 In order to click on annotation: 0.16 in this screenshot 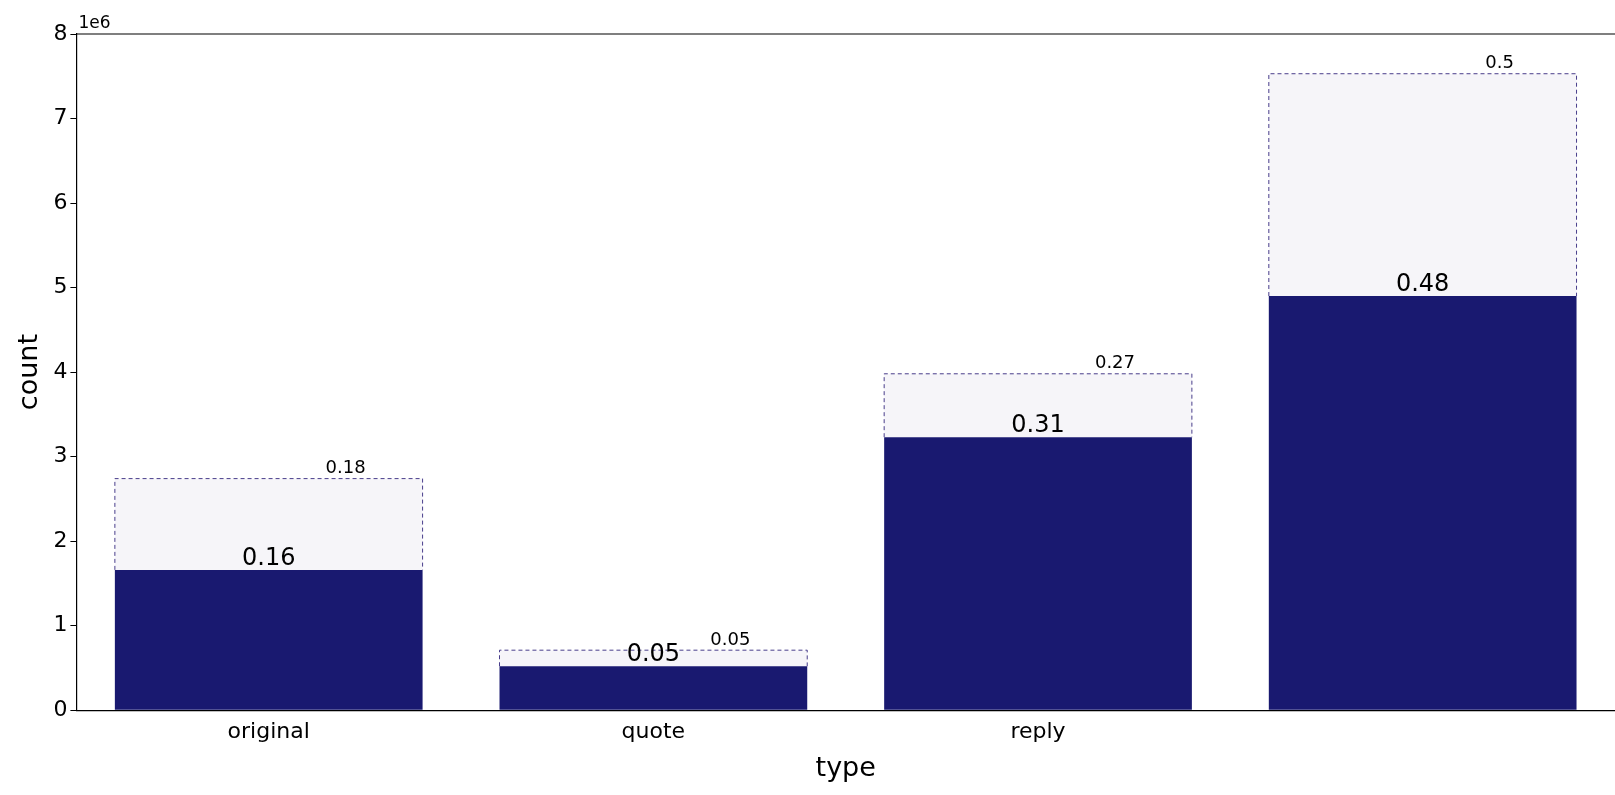, I will do `click(269, 557)`.